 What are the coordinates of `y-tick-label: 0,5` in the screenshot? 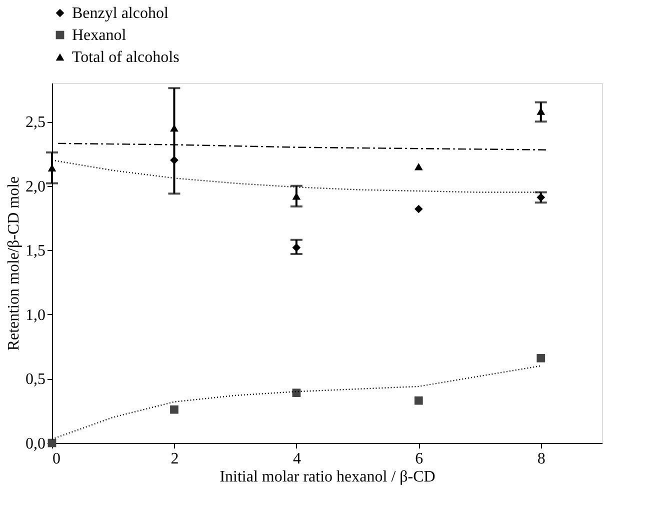 It's located at (36, 379).